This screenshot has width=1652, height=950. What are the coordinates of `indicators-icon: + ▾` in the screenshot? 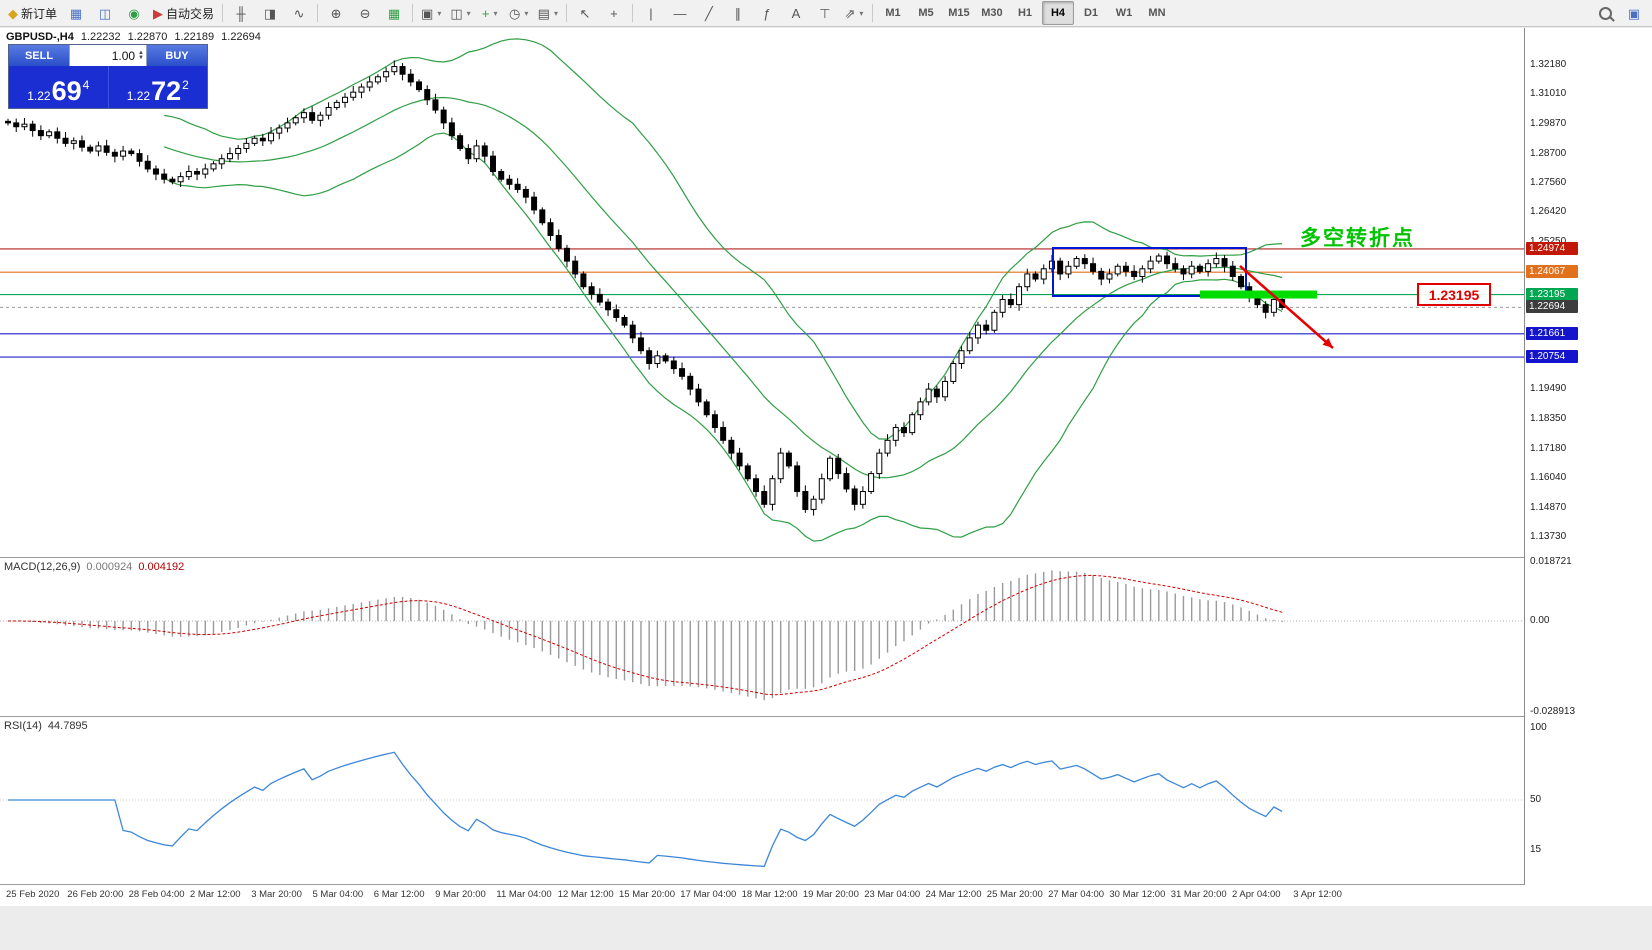 It's located at (490, 13).